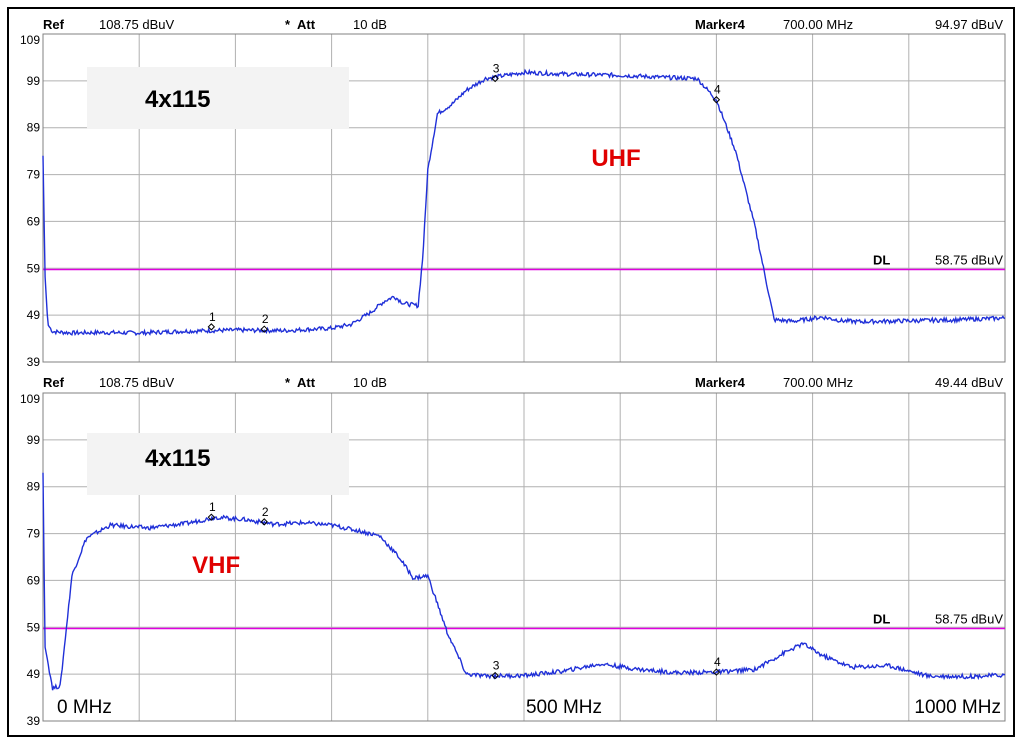  I want to click on band-label: VHF, so click(216, 565).